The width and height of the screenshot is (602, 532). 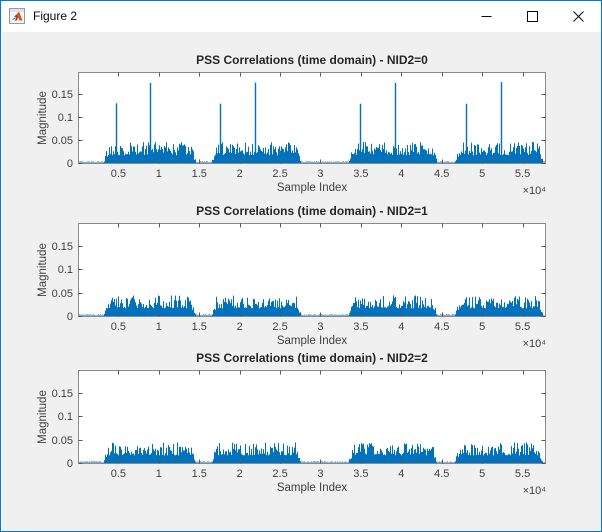 What do you see at coordinates (312, 211) in the screenshot?
I see `plot-title: PSS Correlations (time domain) - NID2=1` at bounding box center [312, 211].